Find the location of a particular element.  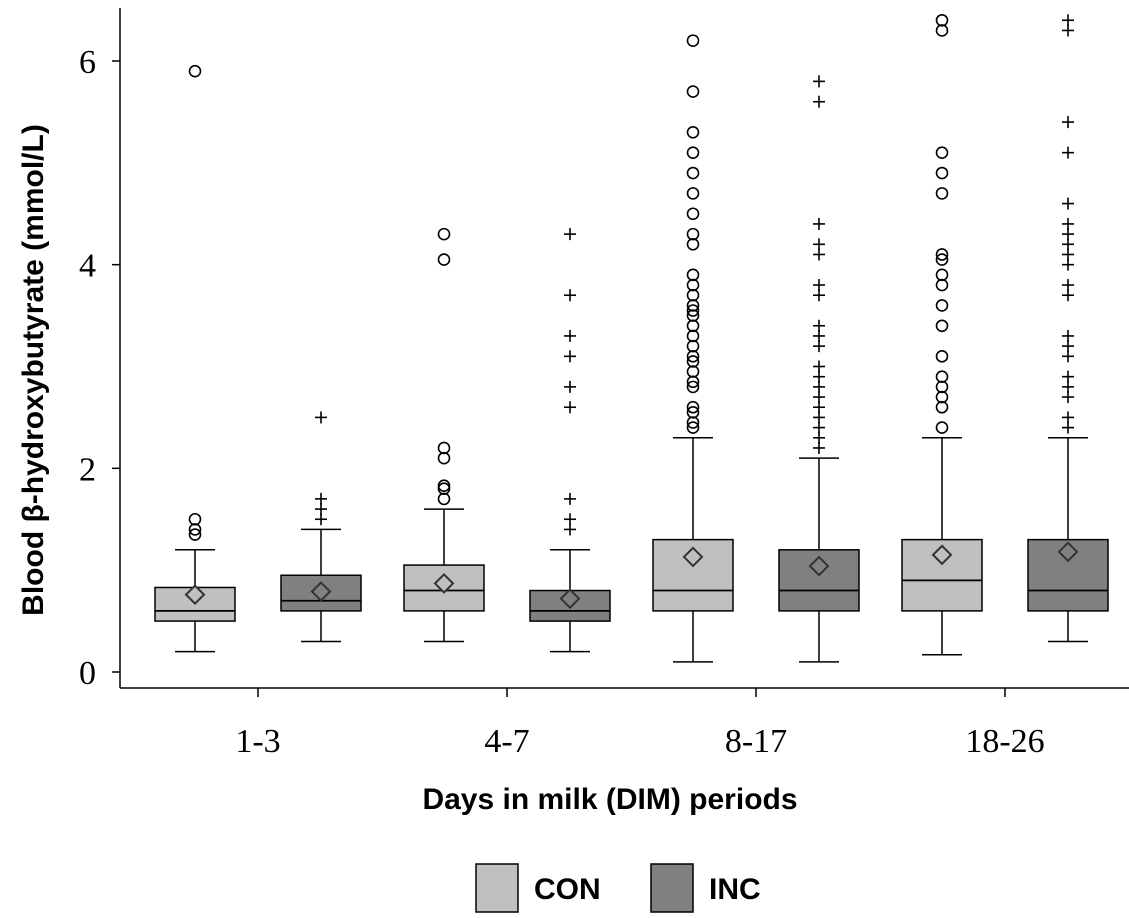

x-tick-label: 4-7 is located at coordinates (506, 741).